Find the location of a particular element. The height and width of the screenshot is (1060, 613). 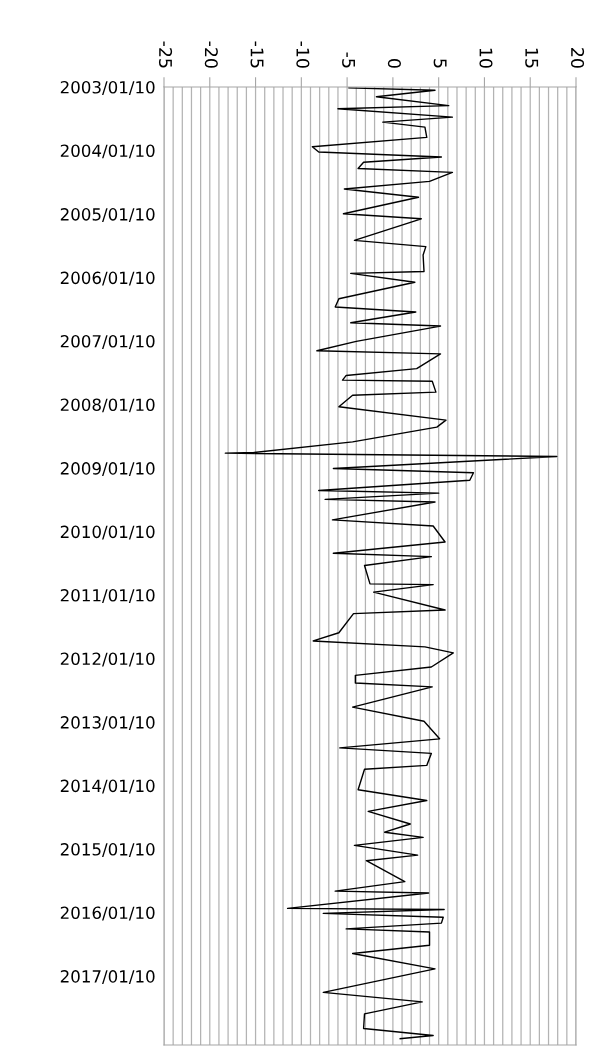

y-tick-label: 2009/01/10 is located at coordinates (107, 469).